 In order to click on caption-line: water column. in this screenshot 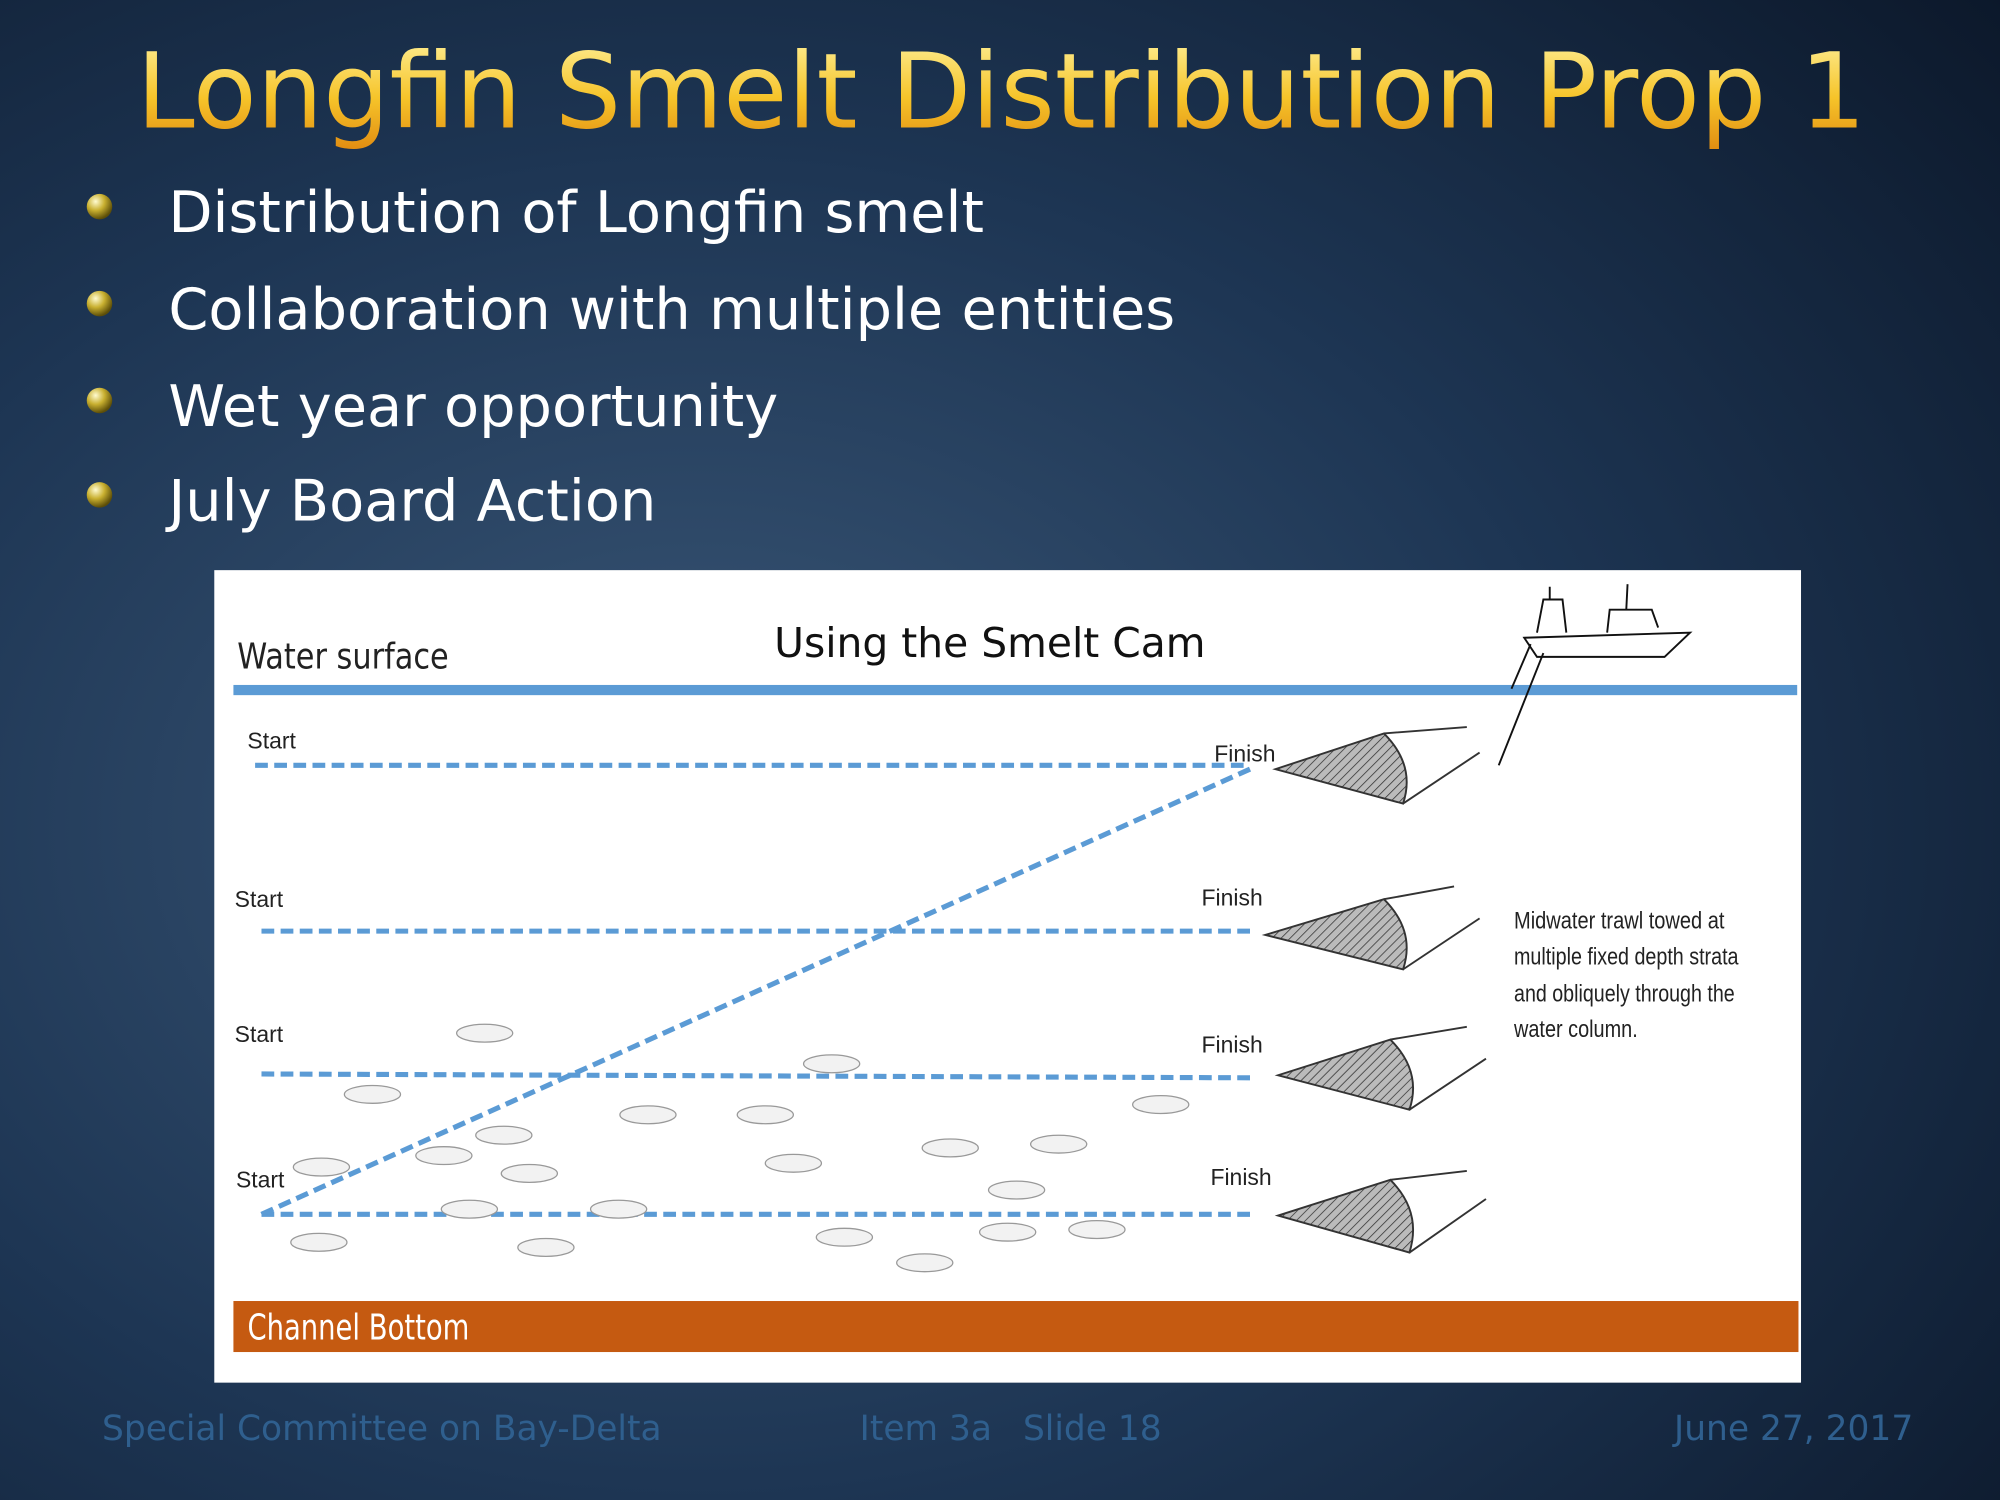, I will do `click(1575, 1029)`.